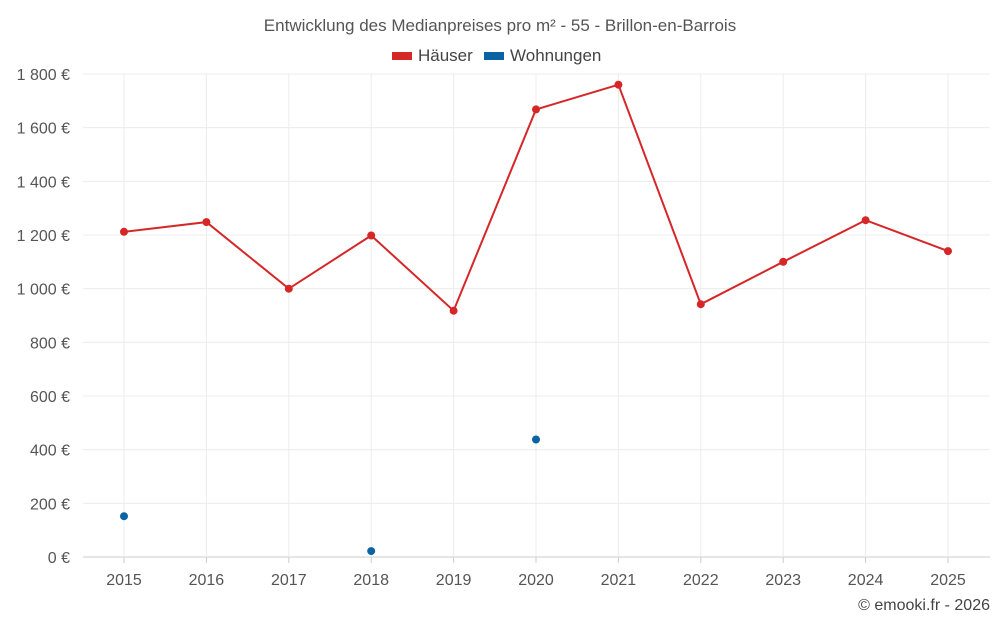  What do you see at coordinates (924, 605) in the screenshot?
I see `credit-text: © emooki.fr - 2026` at bounding box center [924, 605].